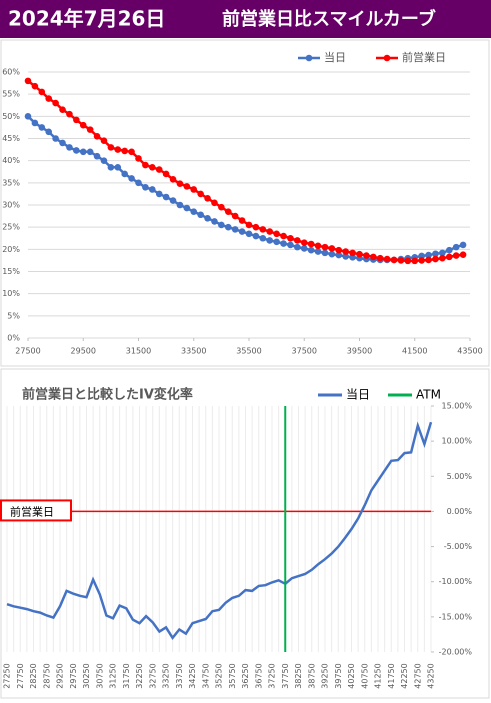  I want to click on x-tick-label: 27750, so click(20, 675).